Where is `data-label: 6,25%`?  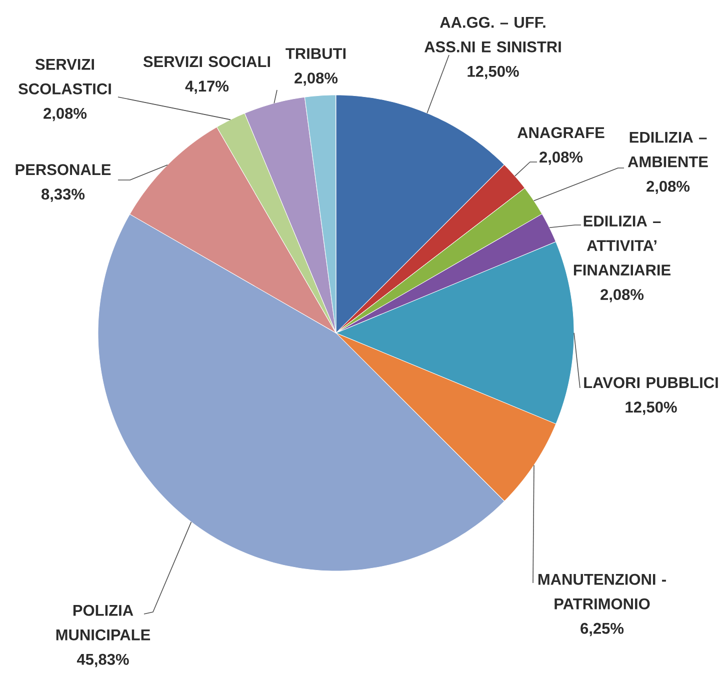
data-label: 6,25% is located at coordinates (602, 629).